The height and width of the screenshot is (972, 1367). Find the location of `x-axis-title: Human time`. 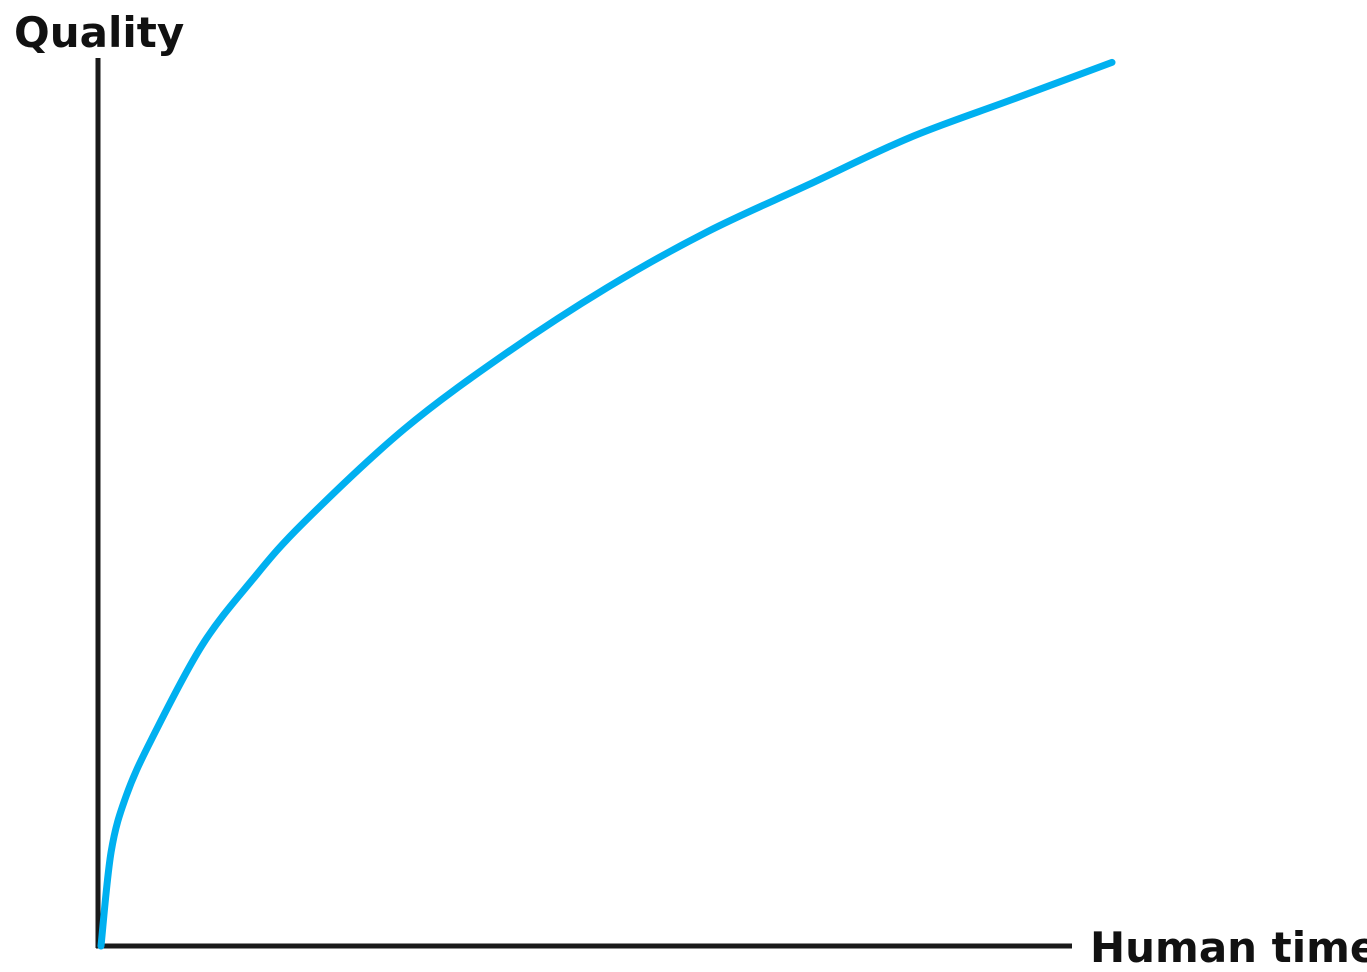

x-axis-title: Human time is located at coordinates (1228, 947).